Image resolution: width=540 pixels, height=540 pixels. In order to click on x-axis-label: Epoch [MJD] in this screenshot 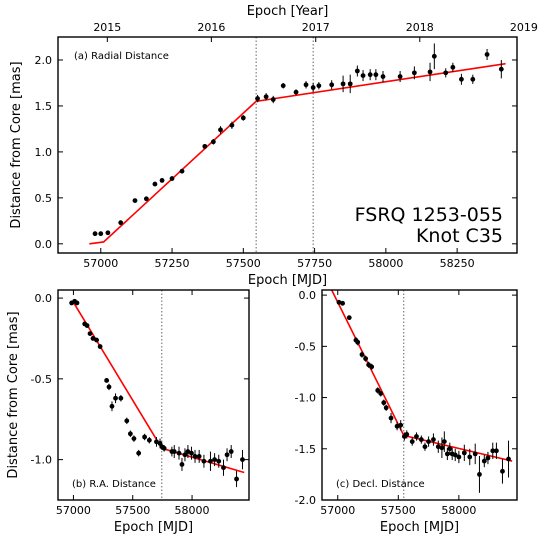, I will do `click(419, 527)`.